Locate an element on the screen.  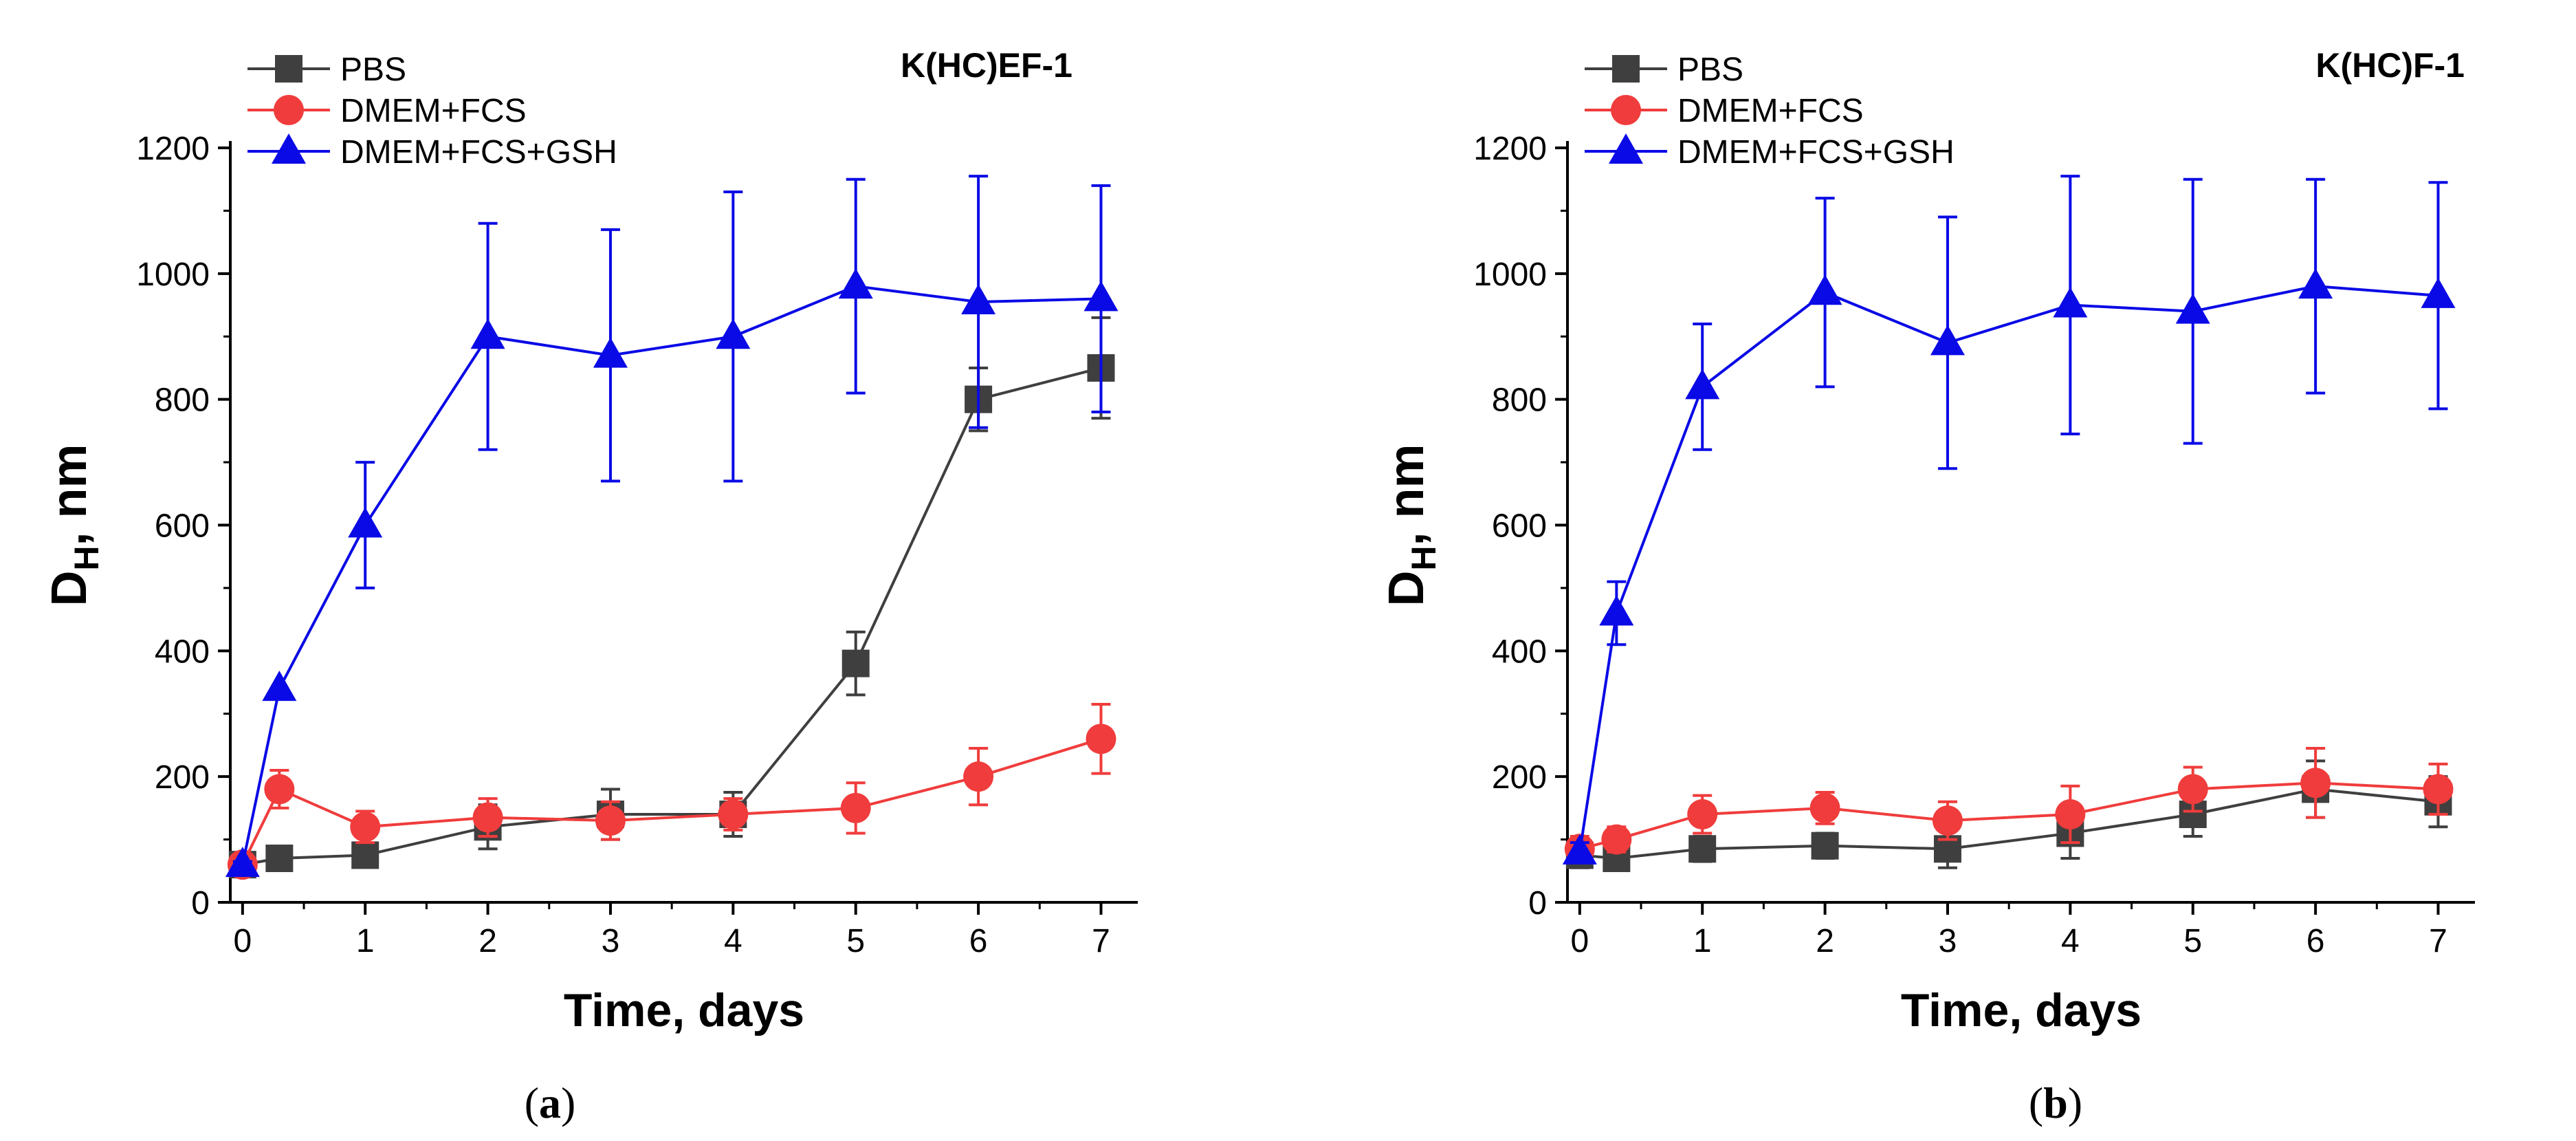
y-axis-title-subscript: H is located at coordinates (86, 557).